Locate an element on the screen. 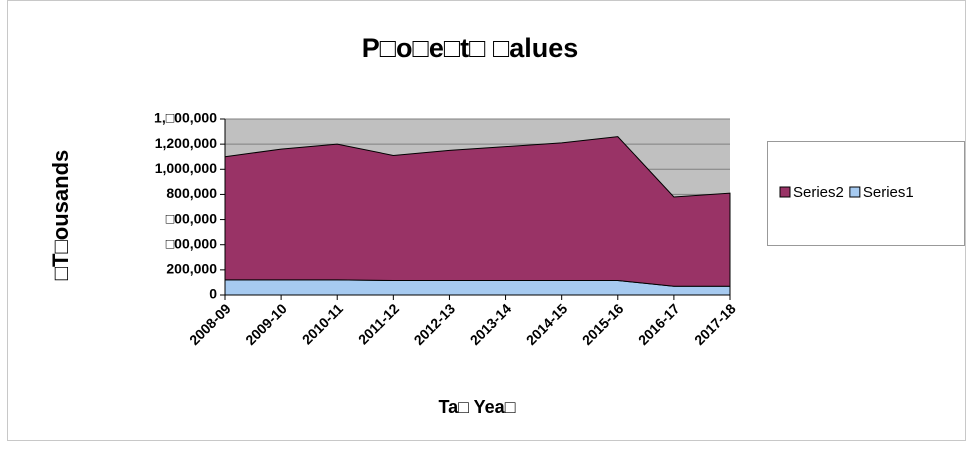  x-axis-label: Ta□ Yea□ is located at coordinates (476, 407).